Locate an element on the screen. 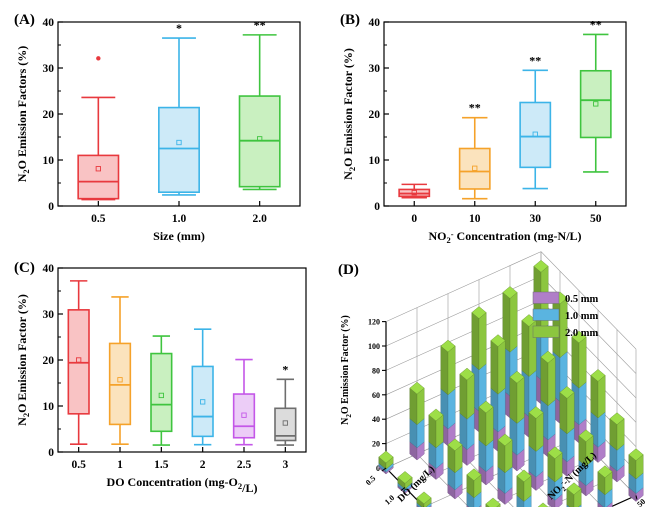 This screenshot has width=652, height=507. y-tick-label: 30 is located at coordinates (375, 69).